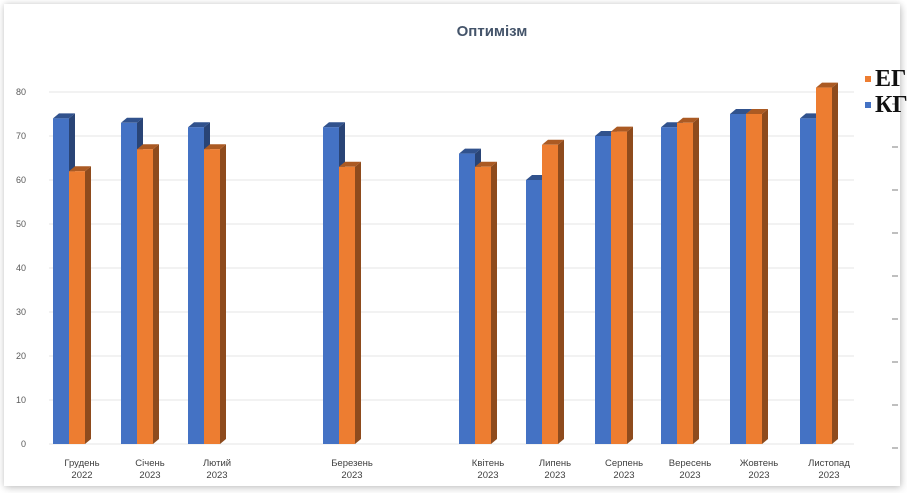 Image resolution: width=907 pixels, height=493 pixels. Describe the element at coordinates (21, 400) in the screenshot. I see `y-tick-label: 10` at that location.